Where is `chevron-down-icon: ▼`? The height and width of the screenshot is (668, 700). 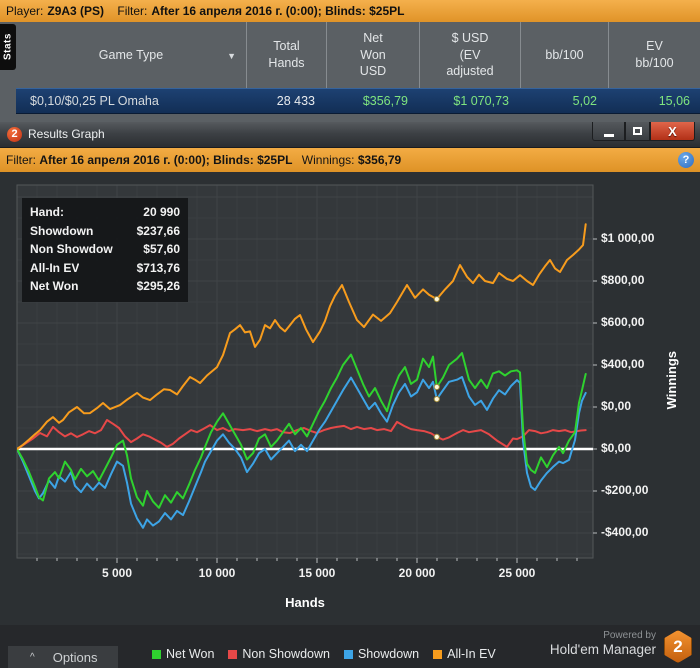
chevron-down-icon: ▼ is located at coordinates (231, 56).